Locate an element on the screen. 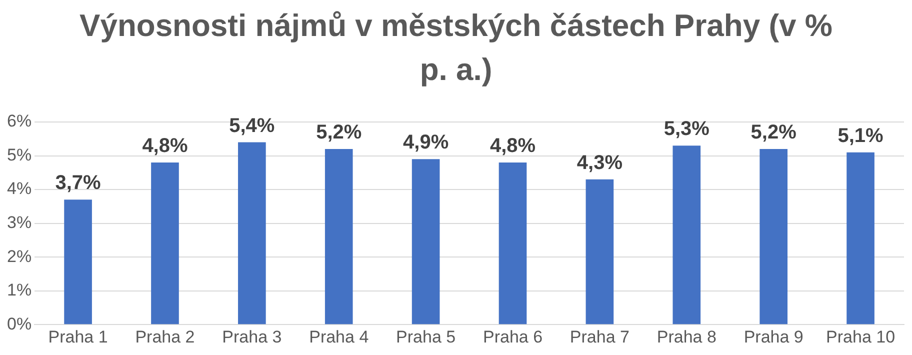 The image size is (912, 355). x-tick-label: Praha 1 is located at coordinates (78, 336).